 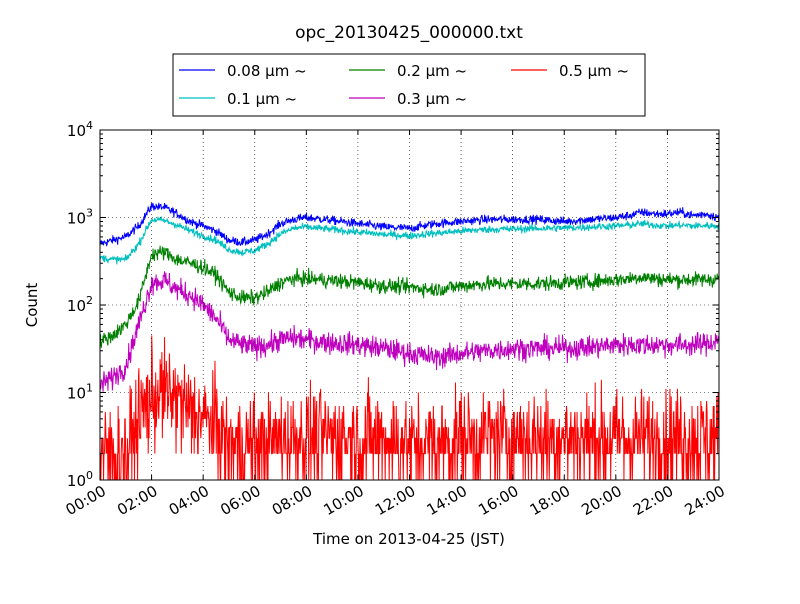 I want to click on y-axis-label: Count, so click(x=32, y=305).